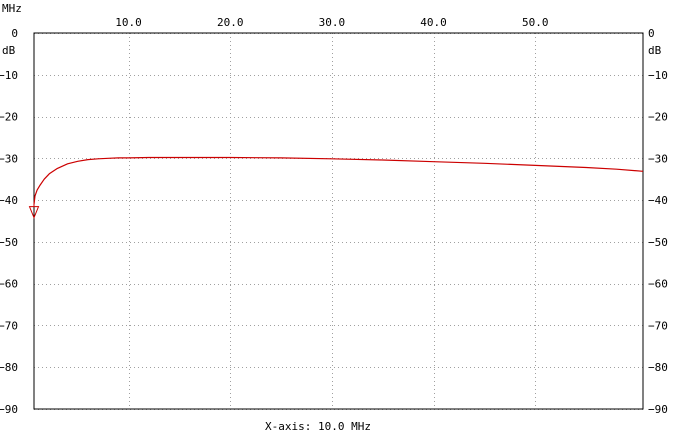 The width and height of the screenshot is (676, 441). I want to click on y-tick-labels-left: 0 −10 −20 −30 −40 −50 −60 −70 −80 −90, so click(9, 221).